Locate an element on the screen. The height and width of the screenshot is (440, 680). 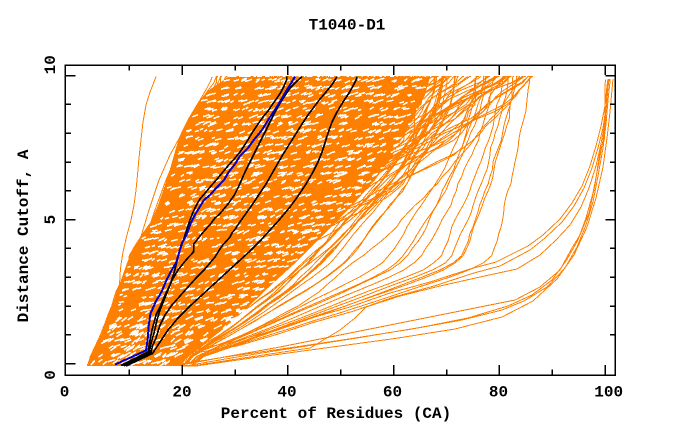
svg-text: 80 is located at coordinates (498, 392).